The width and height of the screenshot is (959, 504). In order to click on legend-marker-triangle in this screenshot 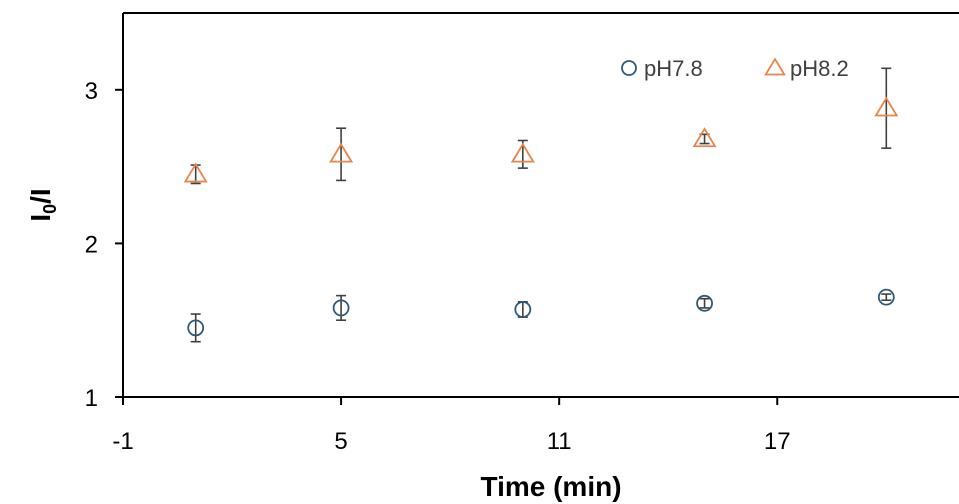, I will do `click(775, 66)`.